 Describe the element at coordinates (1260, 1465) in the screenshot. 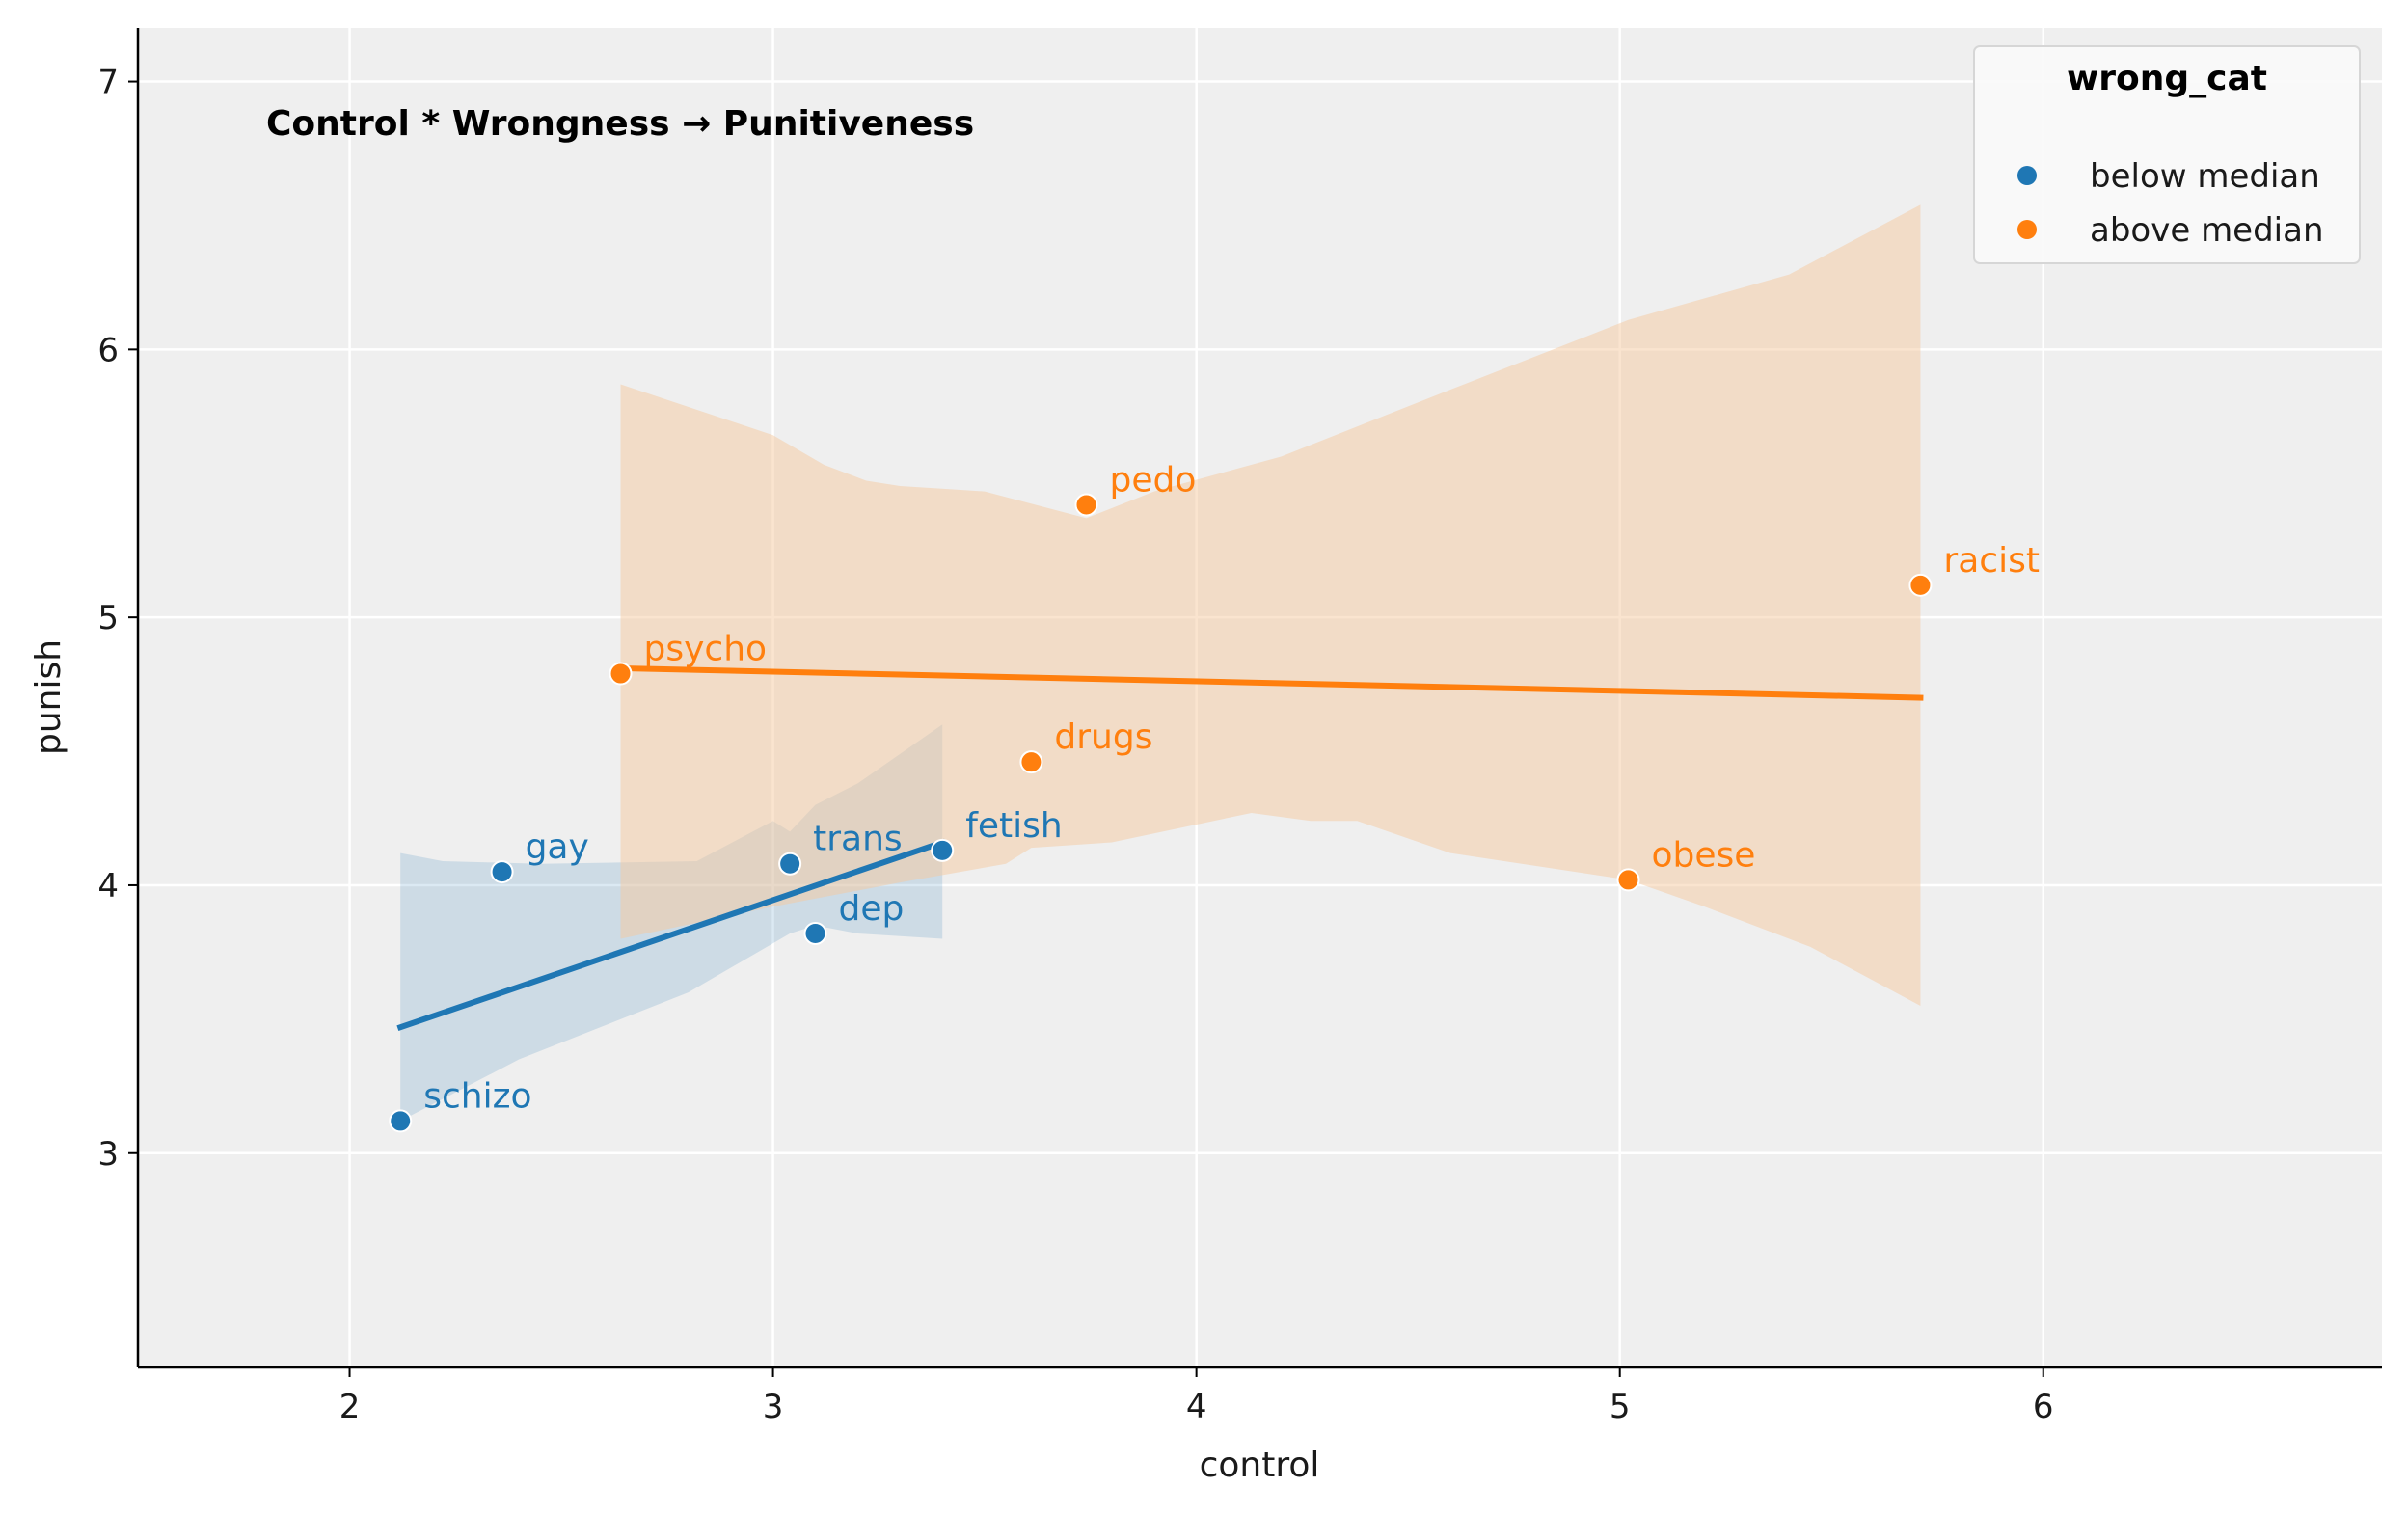

I see `x-axis-label: control` at that location.